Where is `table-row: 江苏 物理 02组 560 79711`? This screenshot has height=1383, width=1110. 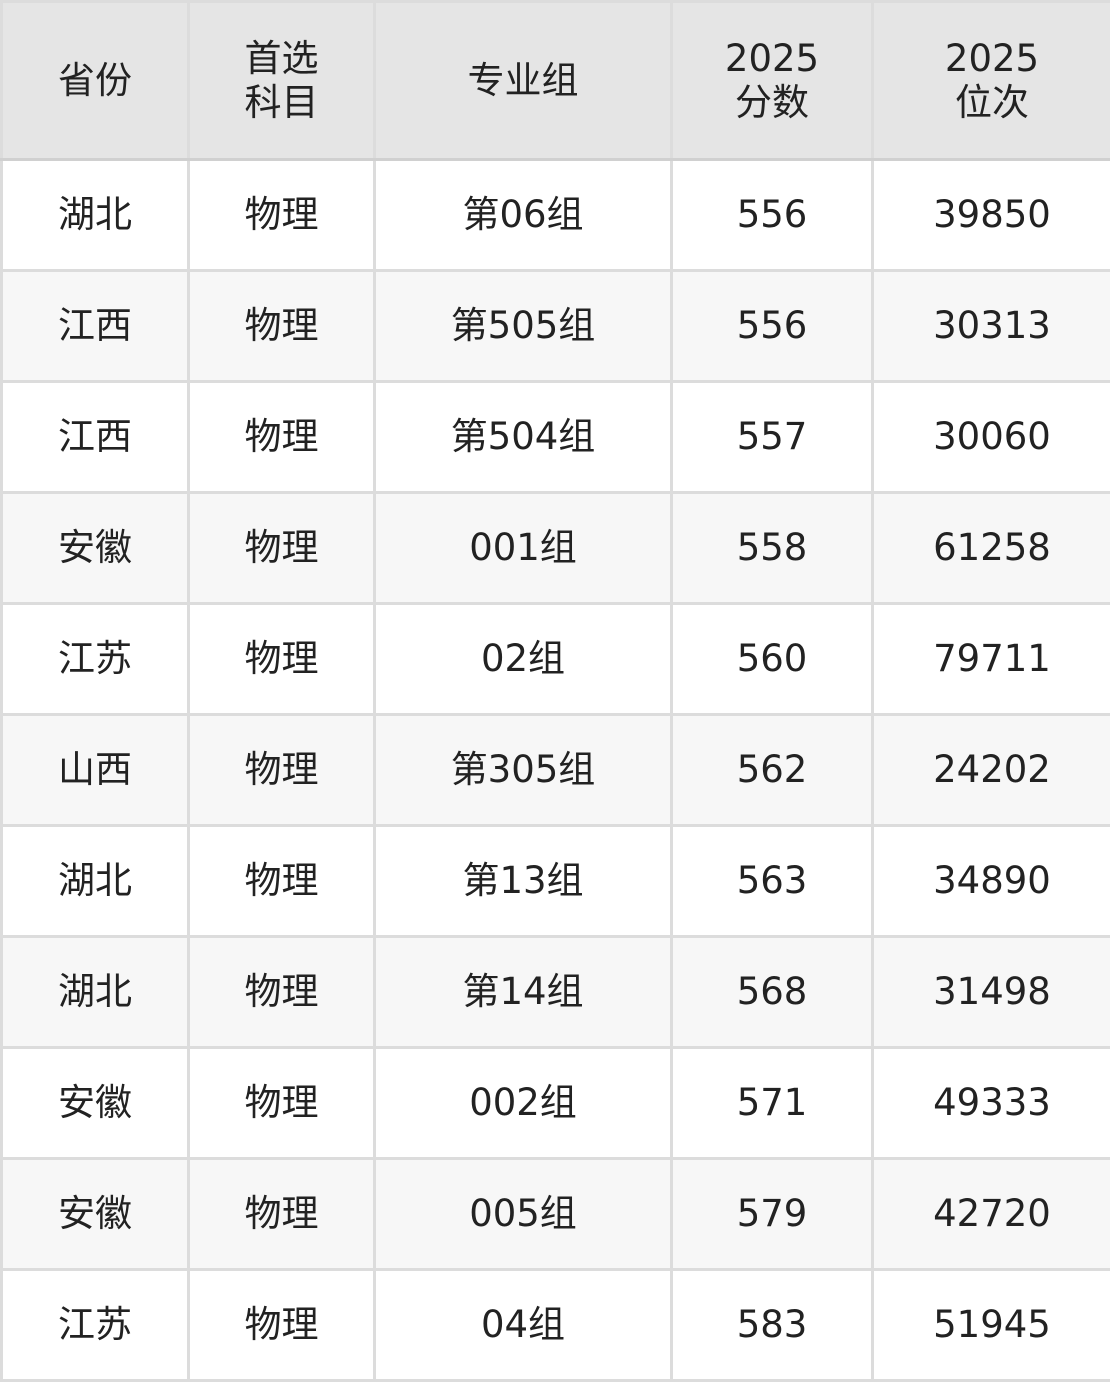
table-row: 江苏 物理 02组 560 79711 is located at coordinates (555, 659).